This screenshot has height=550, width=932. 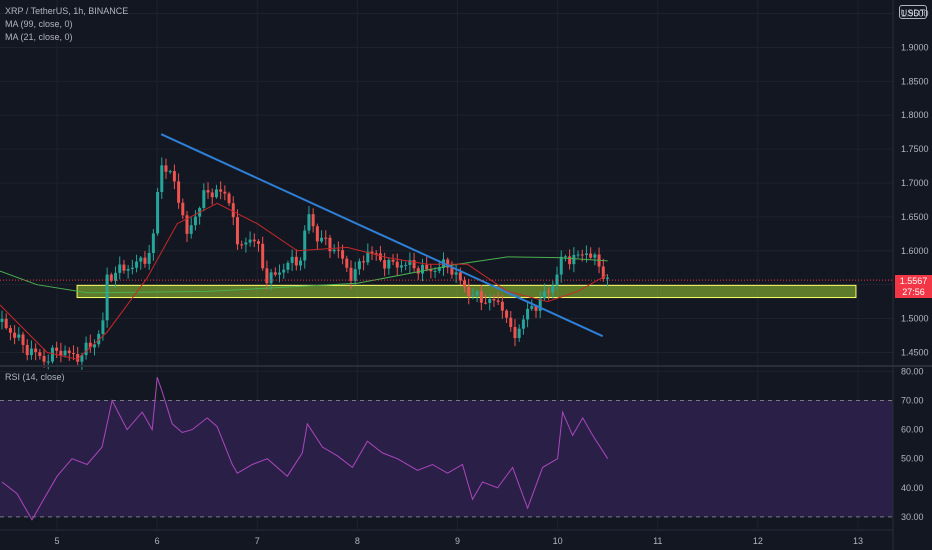 I want to click on time-tick-label: 10, so click(x=558, y=541).